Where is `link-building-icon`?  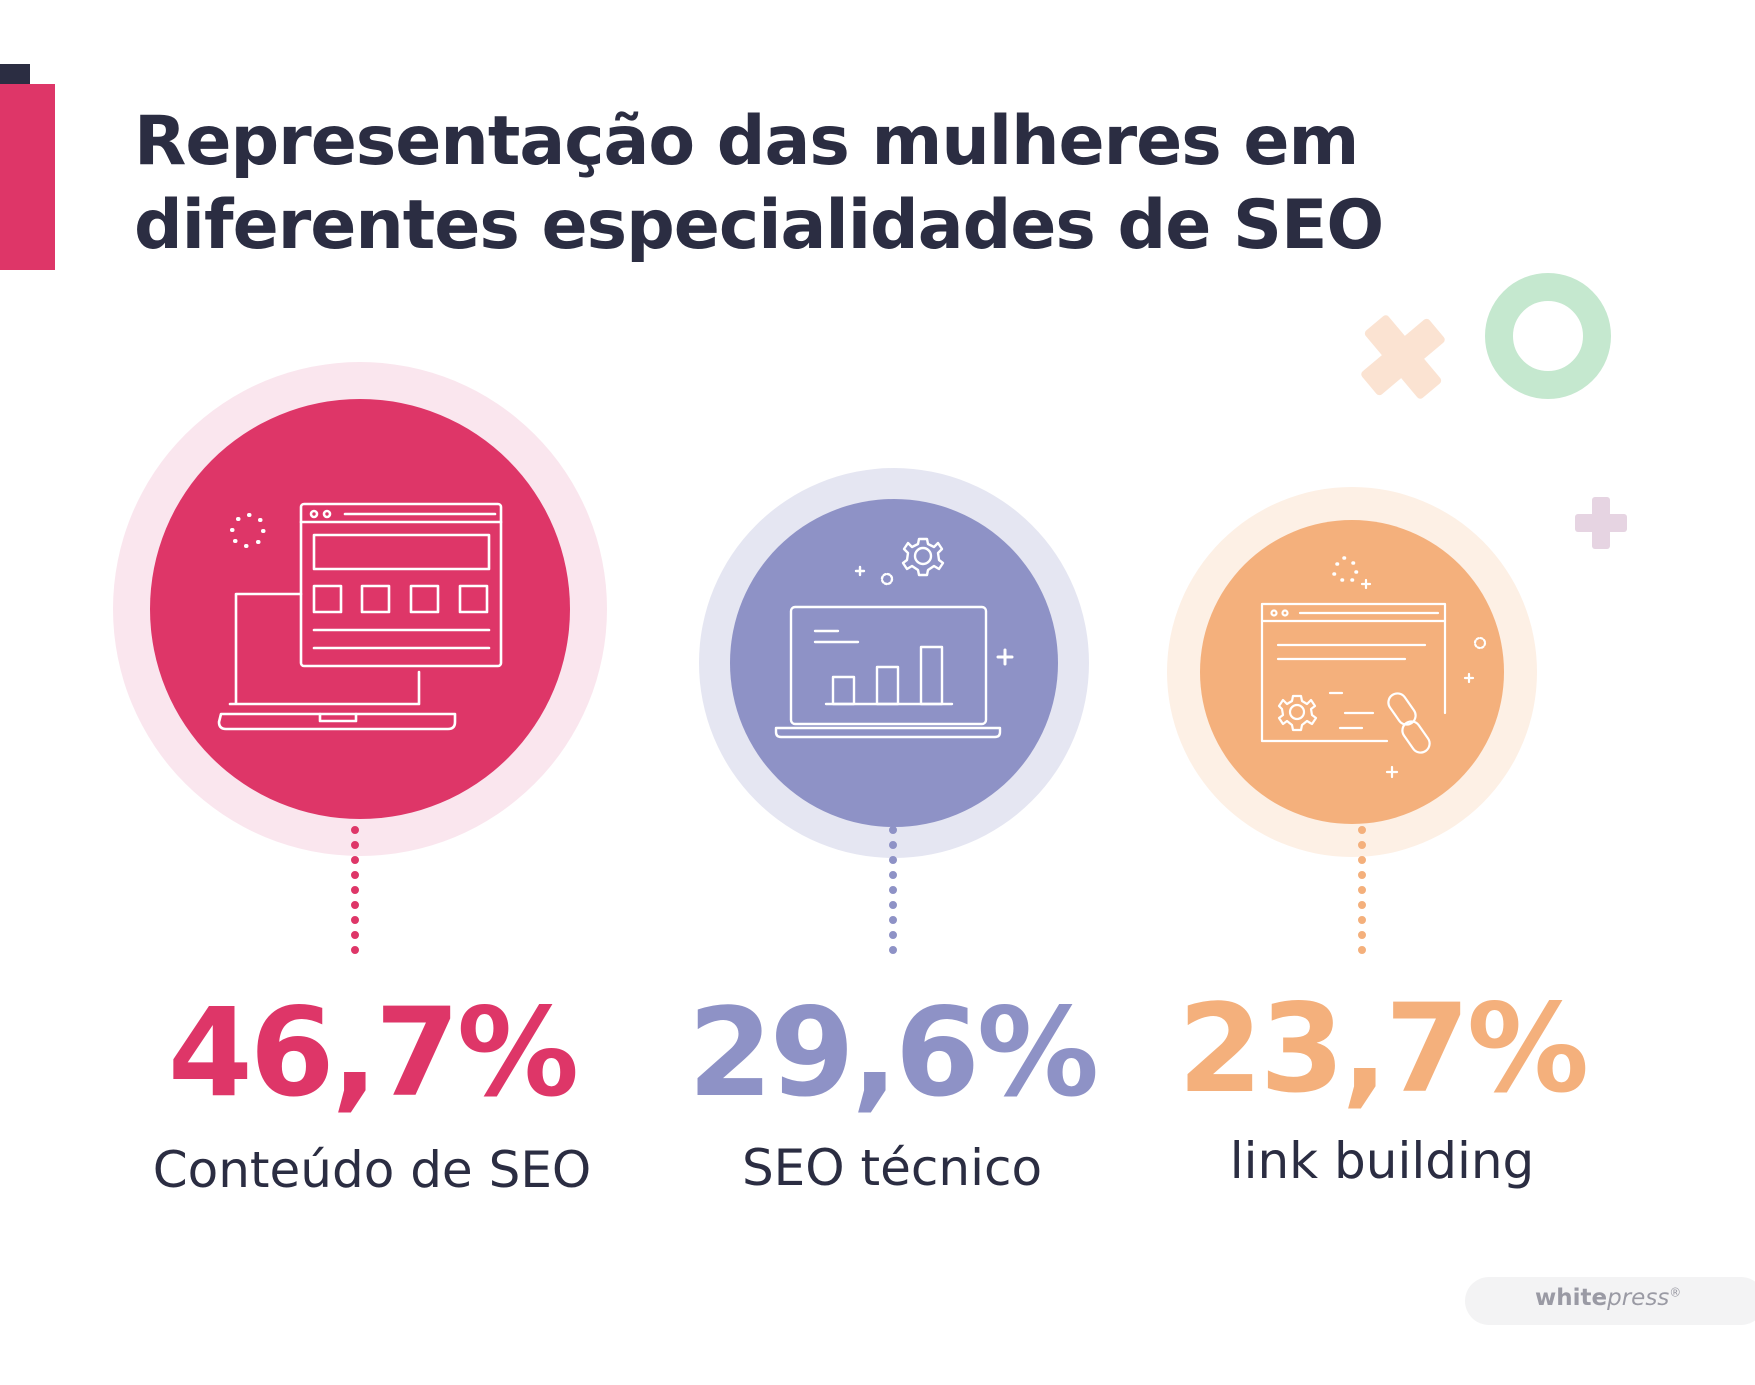
link-building-icon is located at coordinates (1373, 667).